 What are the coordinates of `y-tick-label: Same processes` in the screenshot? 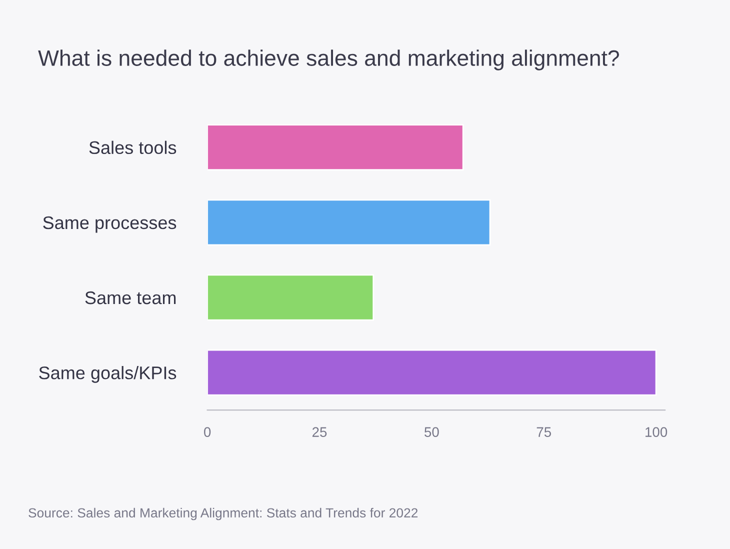 It's located at (109, 224).